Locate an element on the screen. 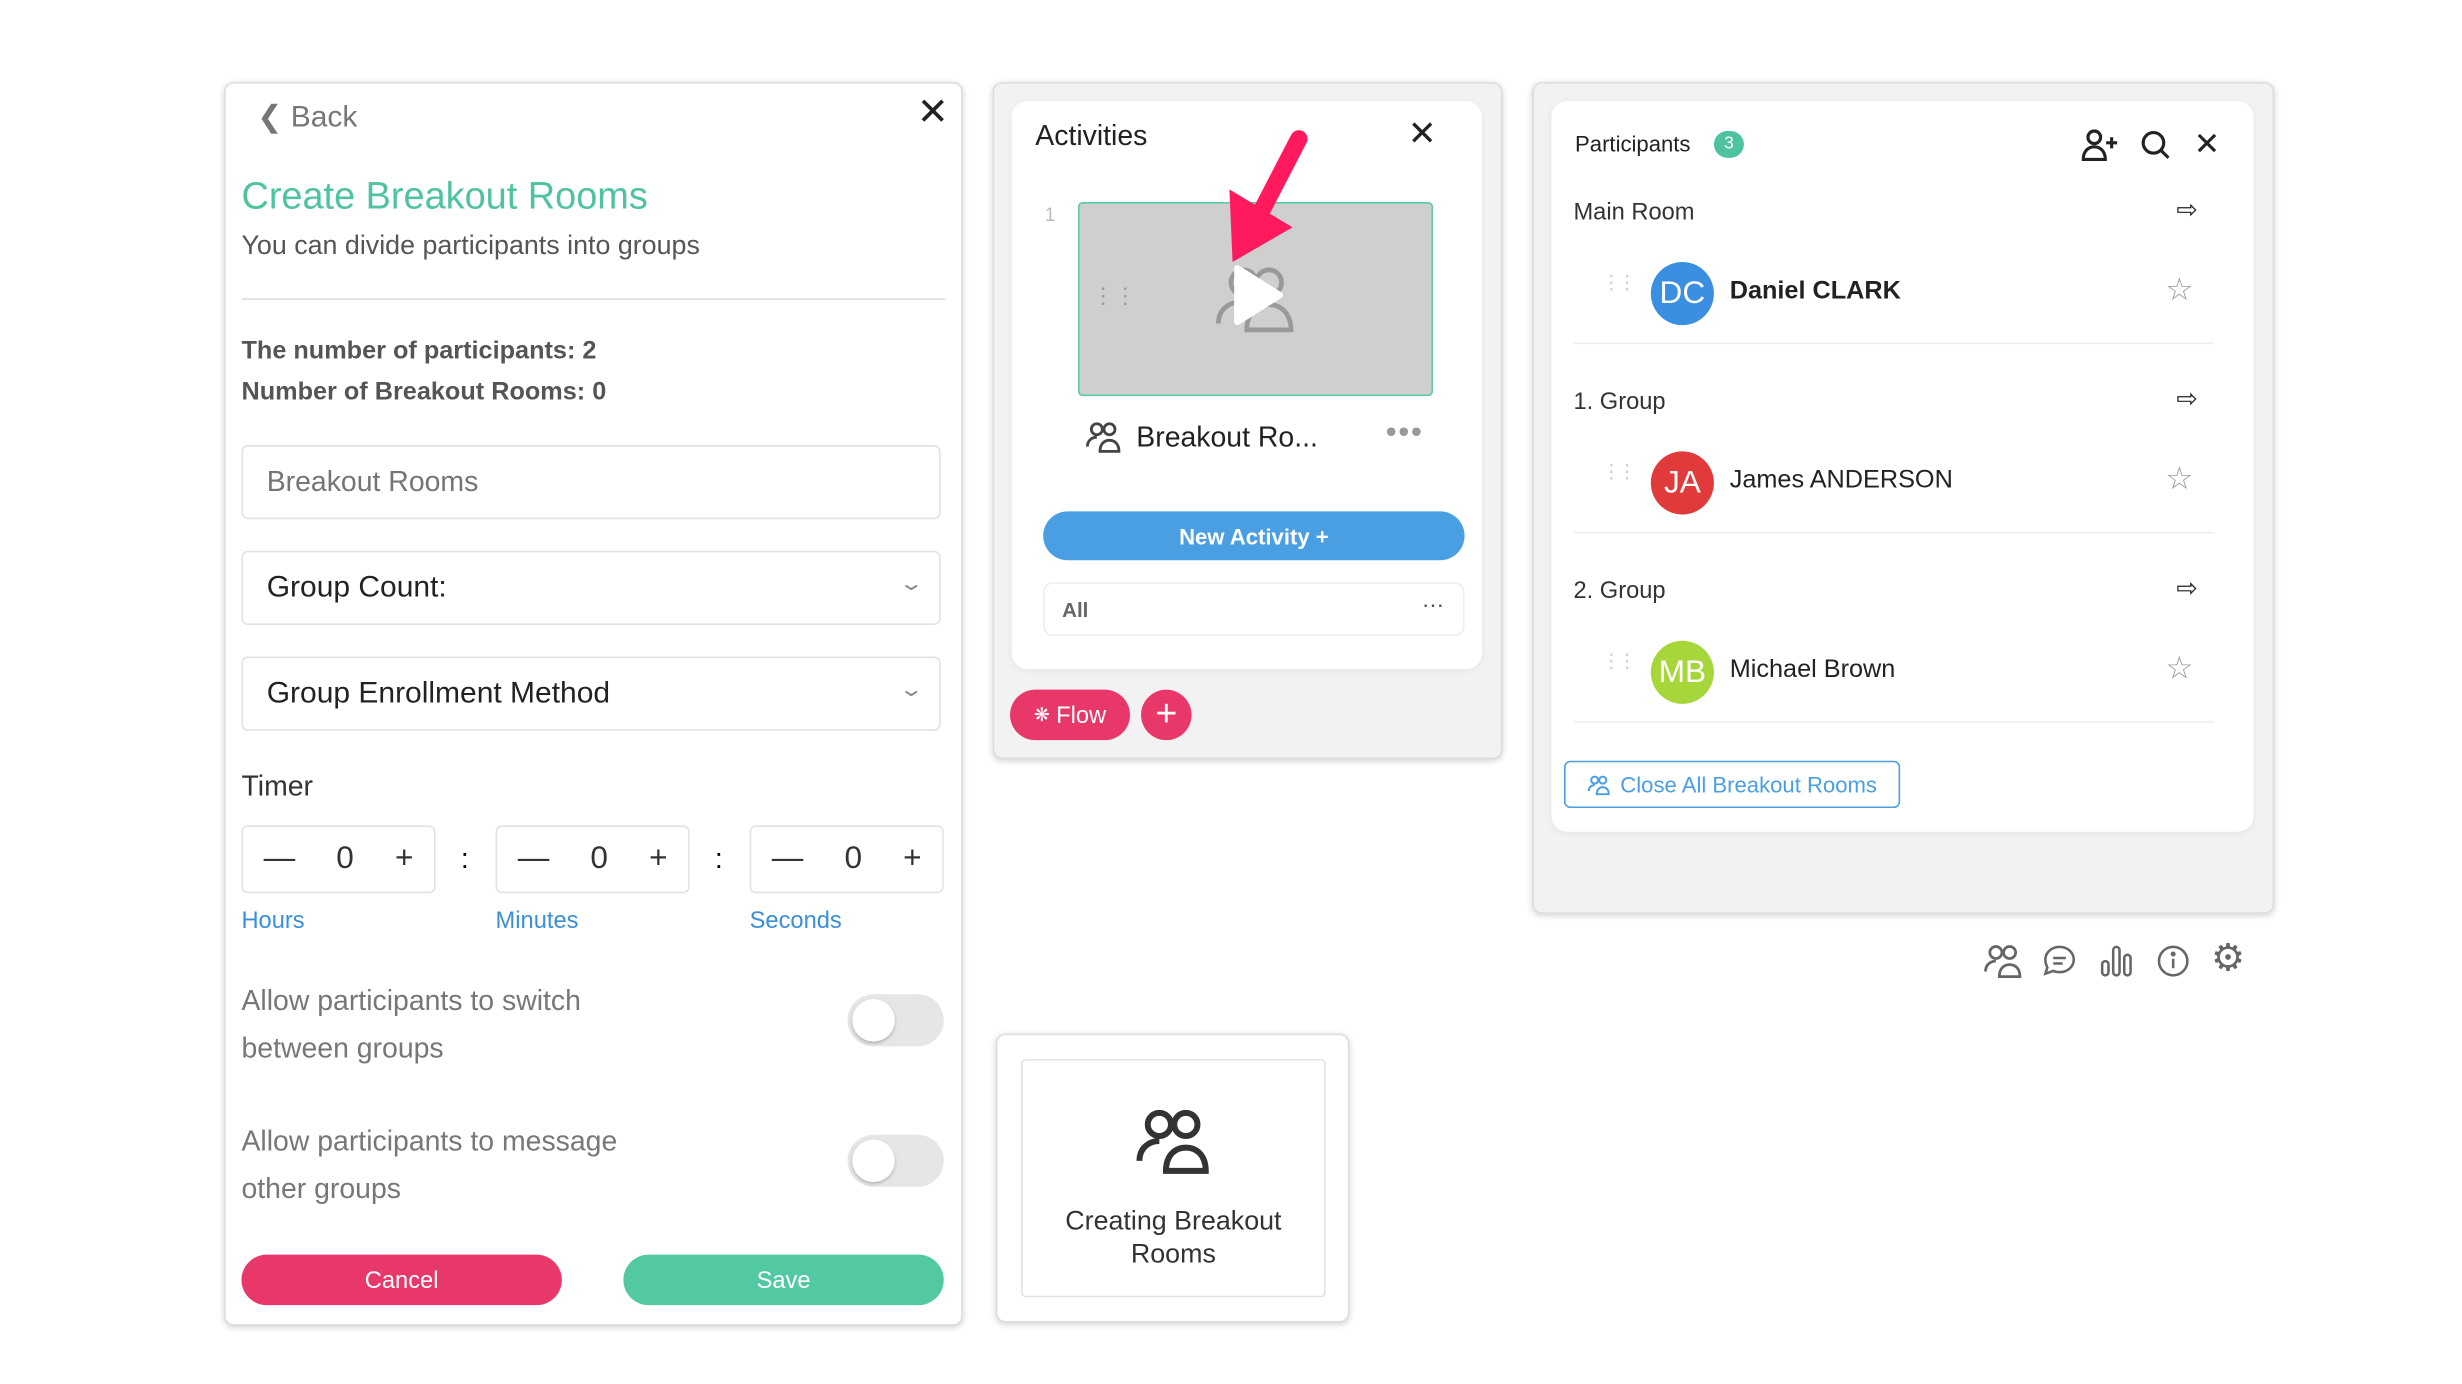  add-button: + is located at coordinates (1166, 715).